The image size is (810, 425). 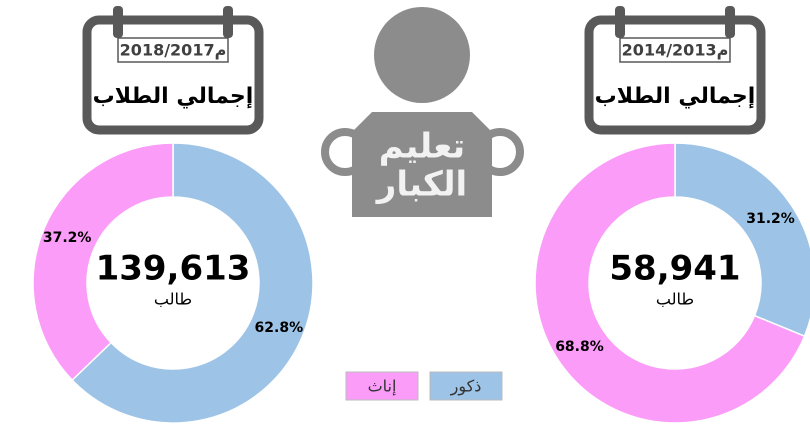 I want to click on icon-text: تعليم, so click(x=422, y=147).